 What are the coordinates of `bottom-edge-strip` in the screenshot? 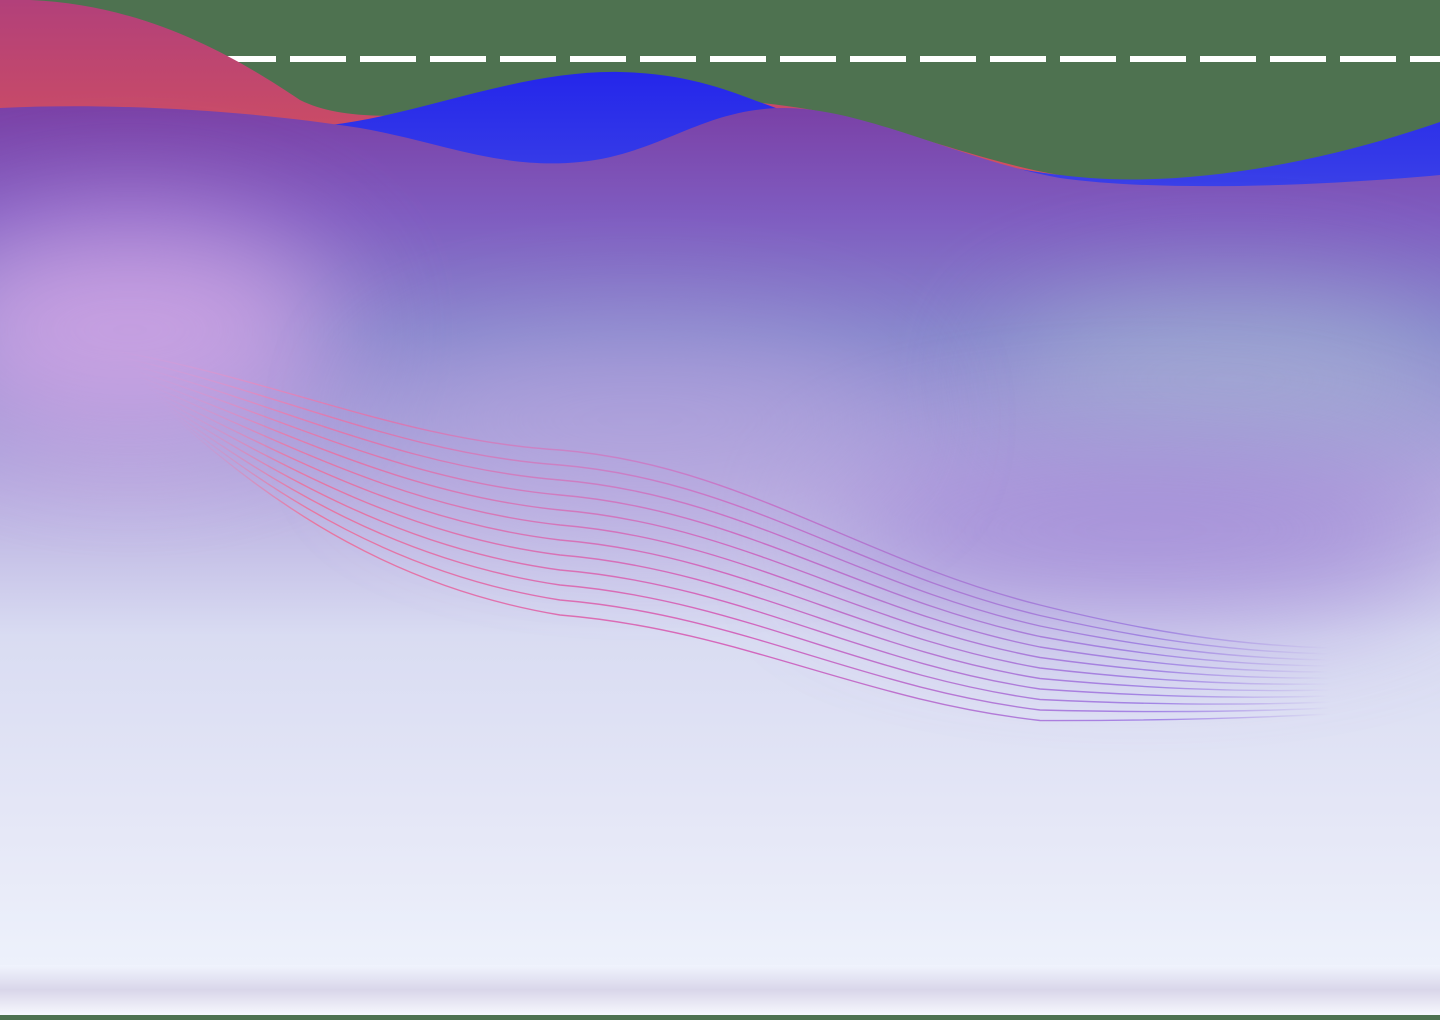 It's located at (720, 1017).